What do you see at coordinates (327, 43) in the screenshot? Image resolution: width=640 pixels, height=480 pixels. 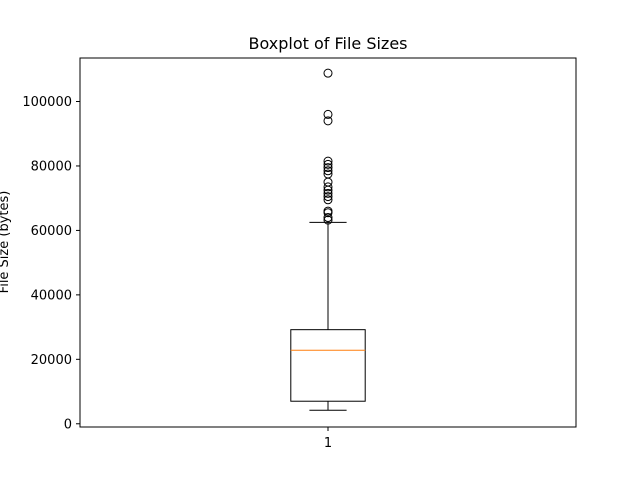 I see `chart-title: Boxplot of File Sizes` at bounding box center [327, 43].